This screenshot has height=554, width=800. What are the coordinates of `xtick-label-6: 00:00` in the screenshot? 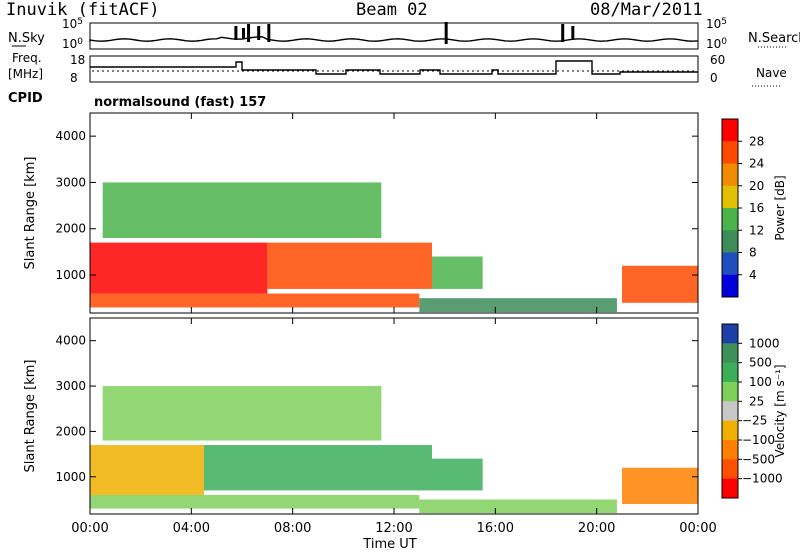 It's located at (697, 528).